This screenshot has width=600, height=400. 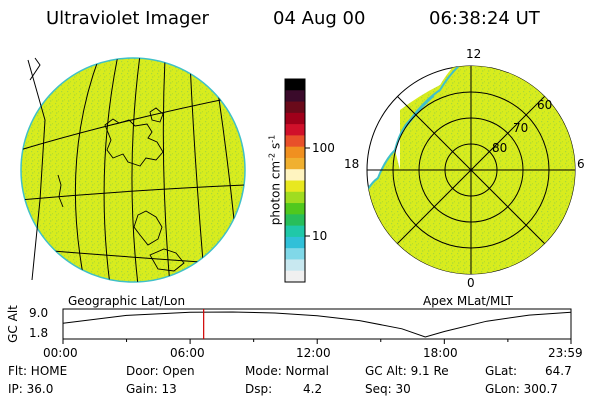 I want to click on polar-panel-label: Apex MLat/MLT, so click(x=468, y=301).